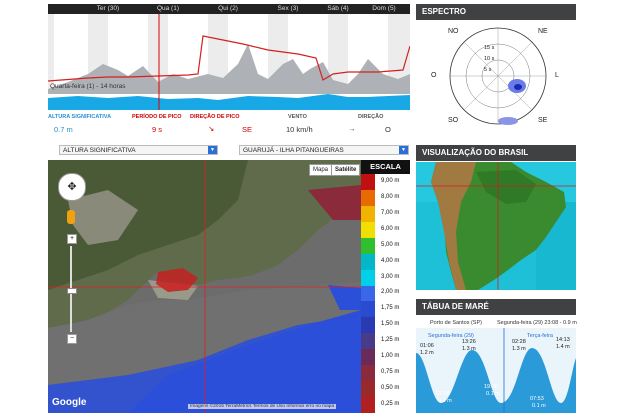 This screenshot has height=415, width=622. What do you see at coordinates (69, 402) in the screenshot?
I see `google-logo: Google` at bounding box center [69, 402].